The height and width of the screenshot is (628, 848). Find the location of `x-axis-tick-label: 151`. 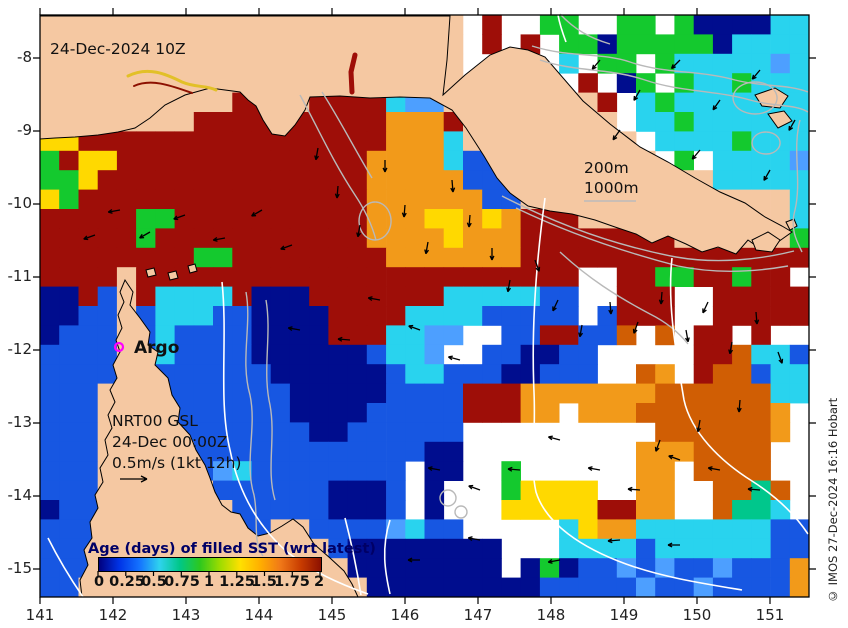

x-axis-tick-label: 151 is located at coordinates (770, 615).